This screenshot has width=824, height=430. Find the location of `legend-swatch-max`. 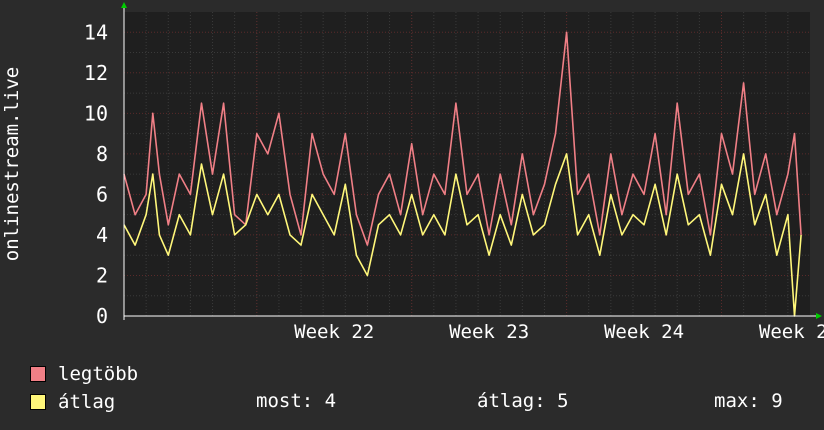

legend-swatch-max is located at coordinates (38, 374).